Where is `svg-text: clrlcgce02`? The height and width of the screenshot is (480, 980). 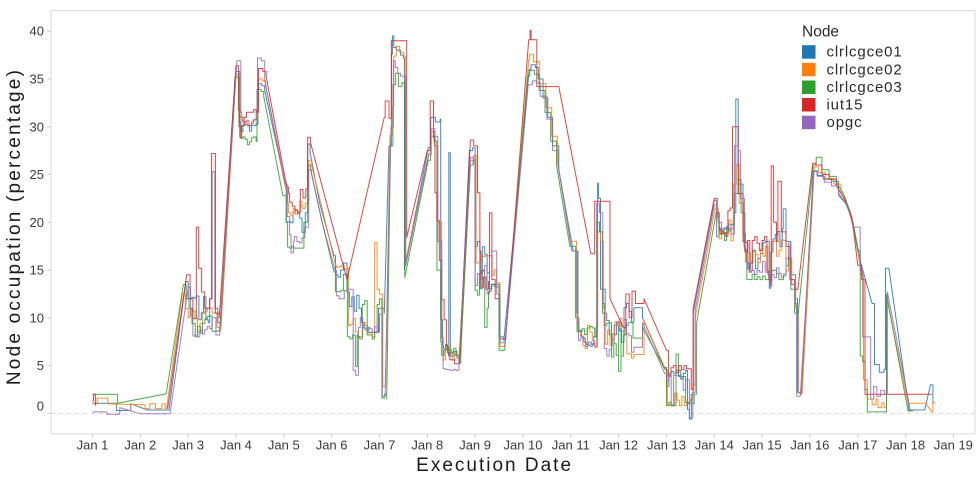
svg-text: clrlcgce02 is located at coordinates (865, 69).